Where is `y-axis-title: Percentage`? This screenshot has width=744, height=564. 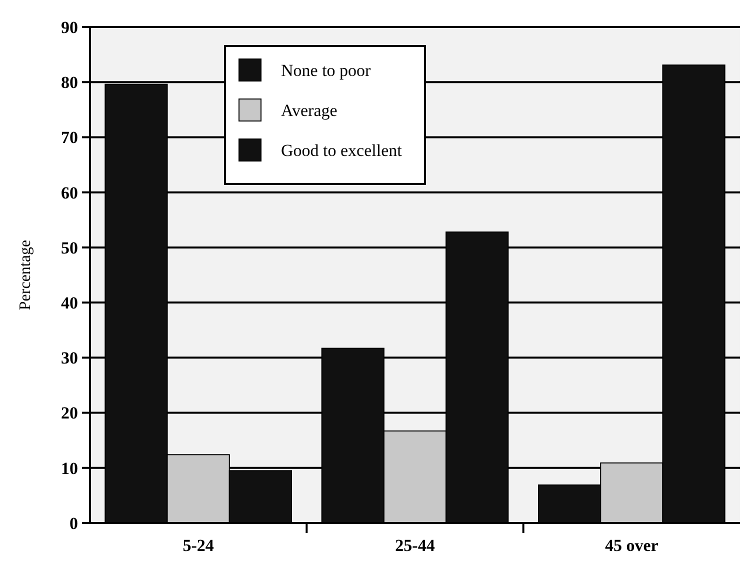
y-axis-title: Percentage is located at coordinates (25, 275).